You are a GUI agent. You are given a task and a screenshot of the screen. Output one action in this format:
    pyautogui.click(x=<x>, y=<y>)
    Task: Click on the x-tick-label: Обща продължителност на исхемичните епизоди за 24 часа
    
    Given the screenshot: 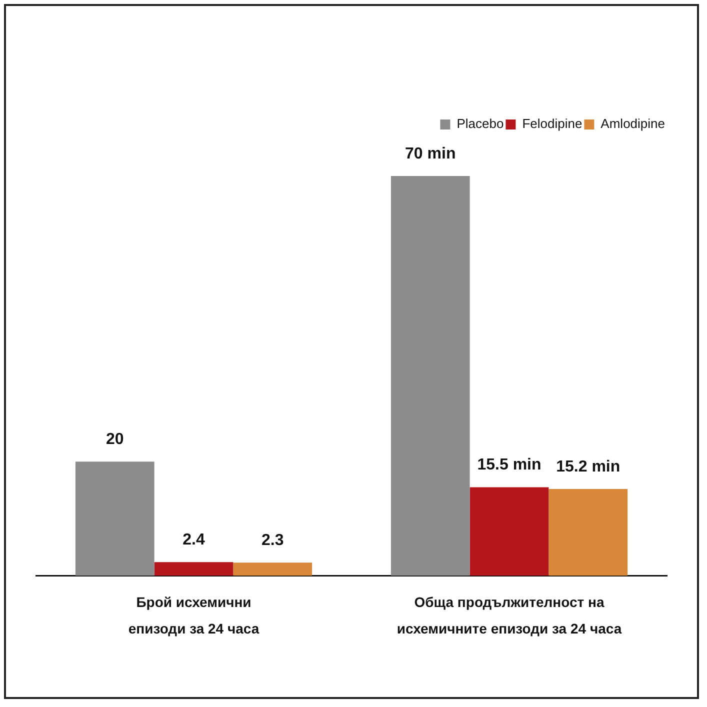 What is the action you would take?
    pyautogui.click(x=509, y=615)
    